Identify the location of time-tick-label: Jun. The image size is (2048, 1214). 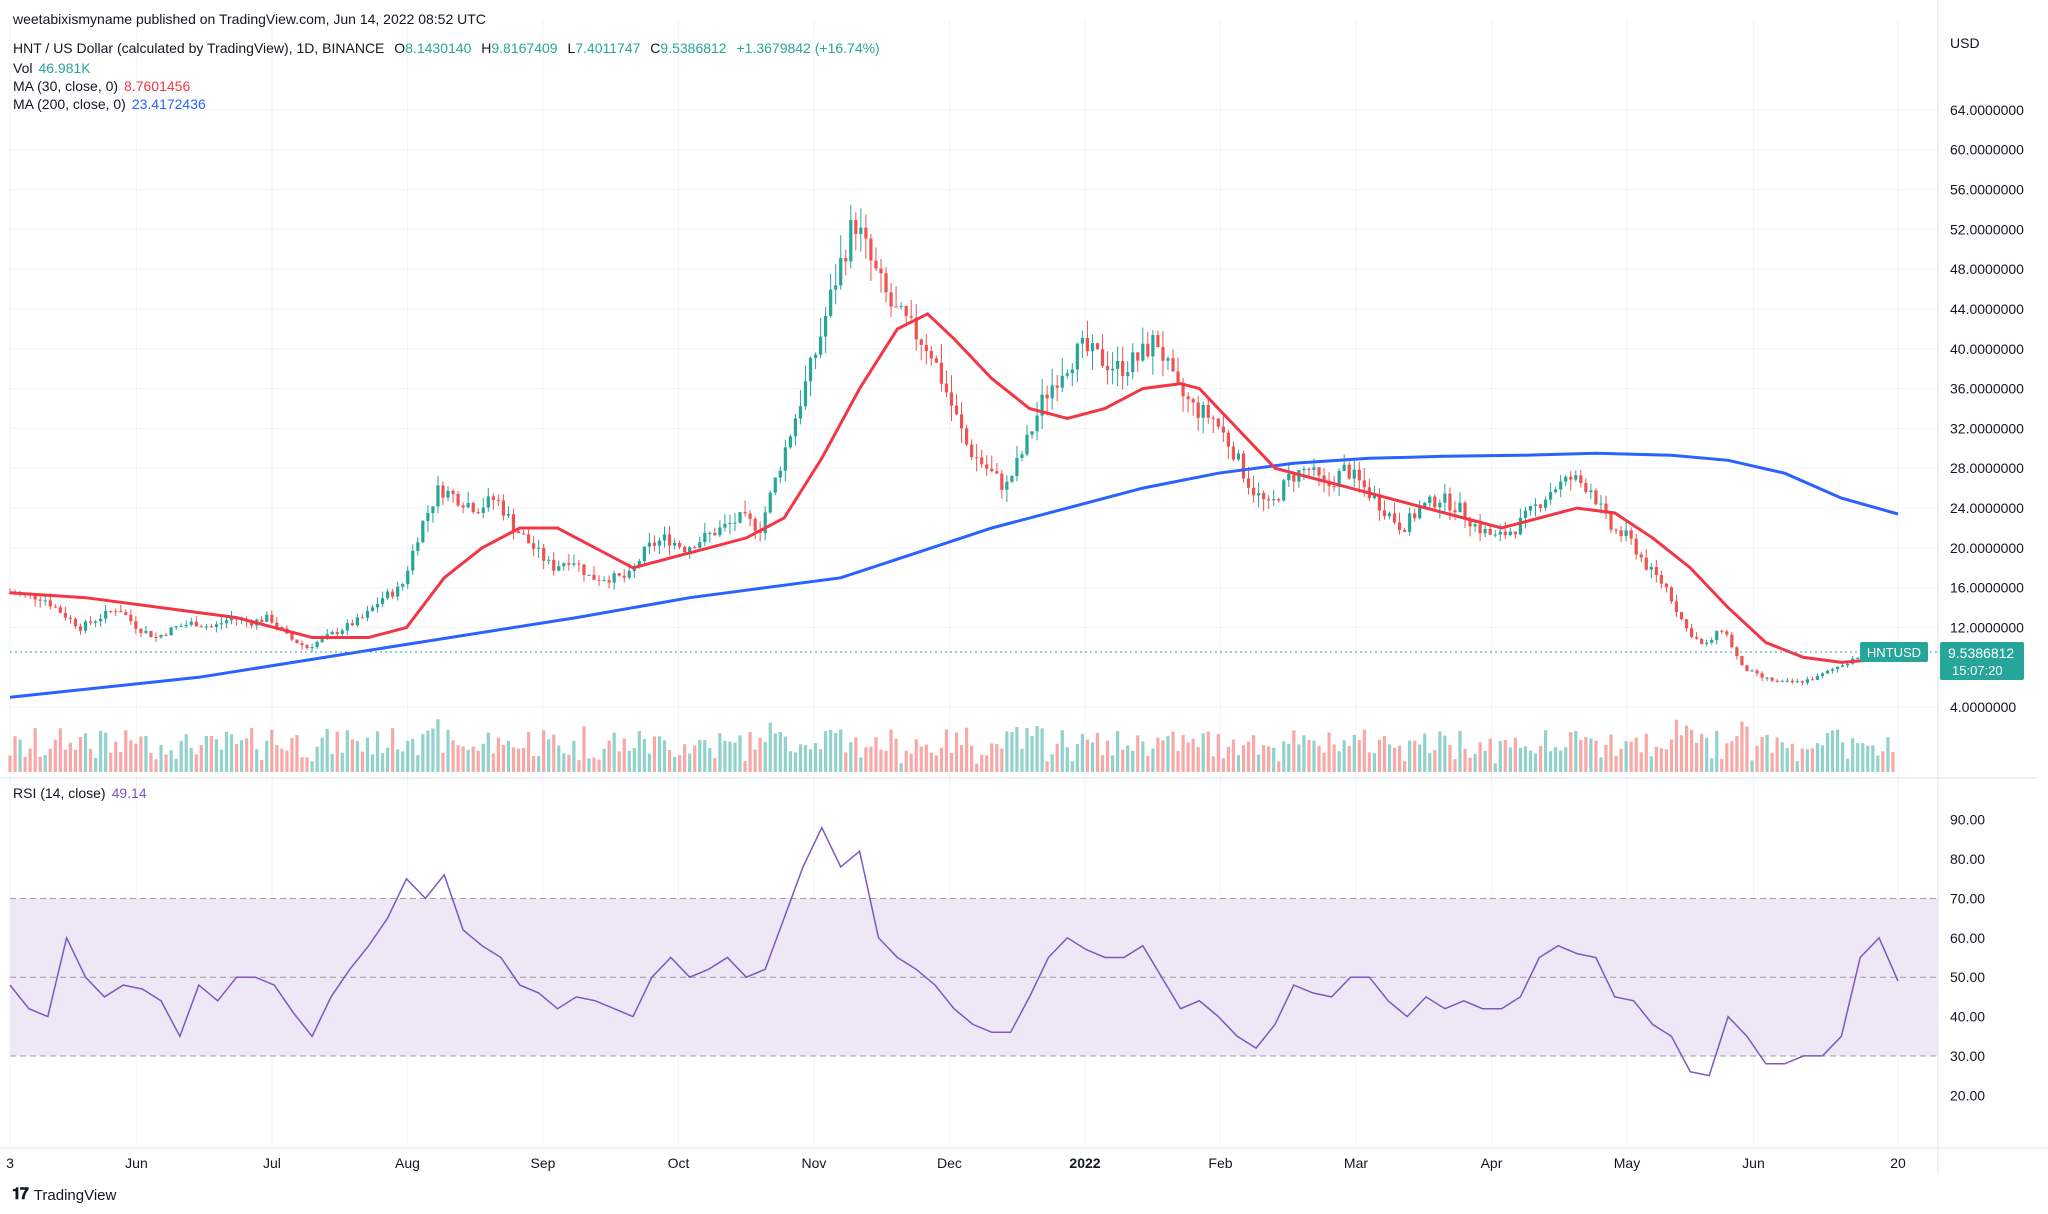
(1753, 1163).